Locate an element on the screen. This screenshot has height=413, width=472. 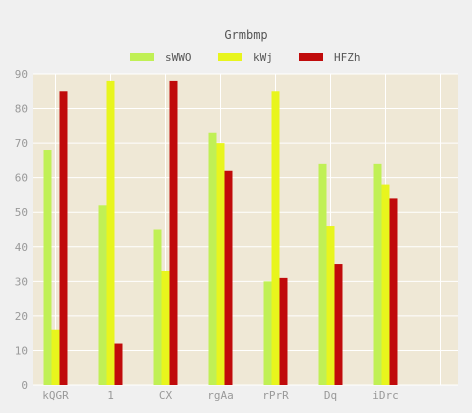
legend-label: sWWO is located at coordinates (178, 57).